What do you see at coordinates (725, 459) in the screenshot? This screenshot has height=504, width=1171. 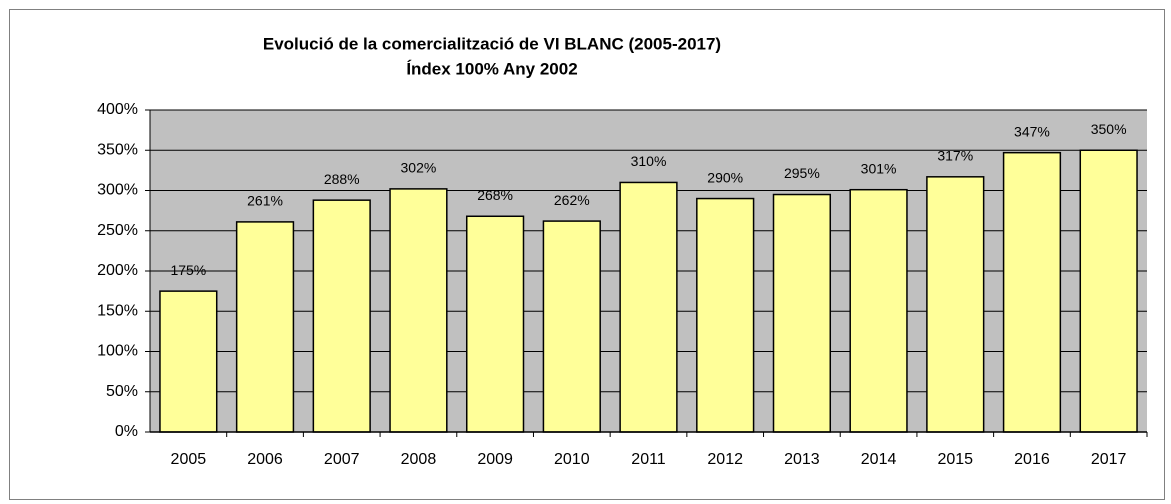 I see `x-tick-label: 2012` at bounding box center [725, 459].